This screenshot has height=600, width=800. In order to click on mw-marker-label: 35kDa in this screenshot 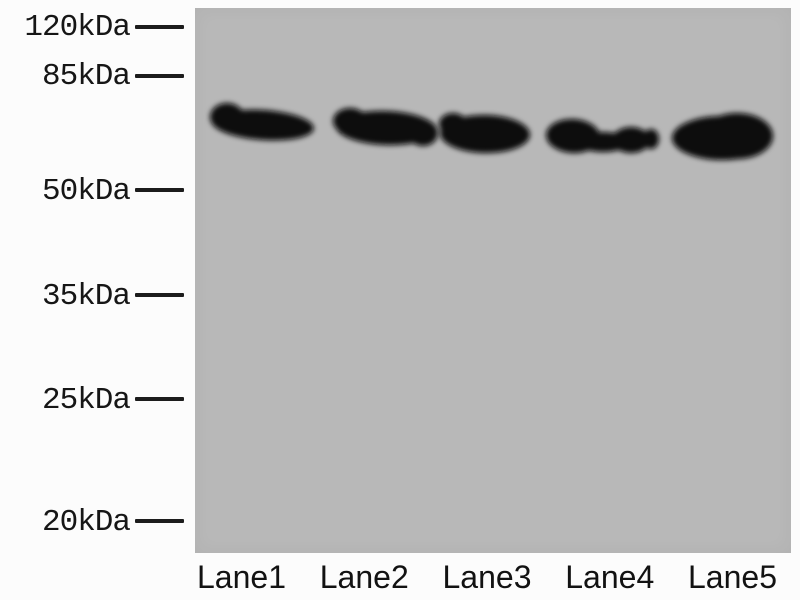, I will do `click(86, 296)`.